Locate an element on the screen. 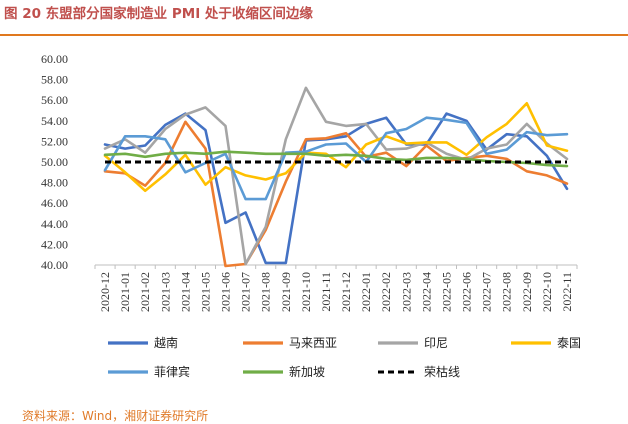  x-tick-label: 2022-06 is located at coordinates (467, 292).